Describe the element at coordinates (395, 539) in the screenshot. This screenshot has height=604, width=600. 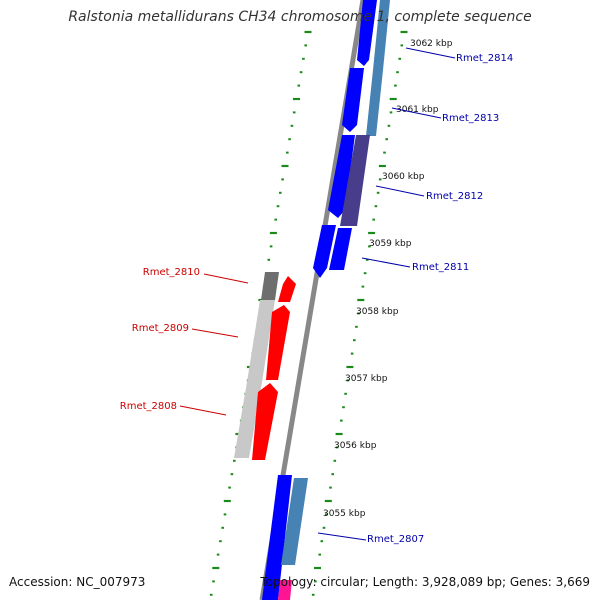
I see `gene-label-rmet-2807: Rmet_2807` at that location.